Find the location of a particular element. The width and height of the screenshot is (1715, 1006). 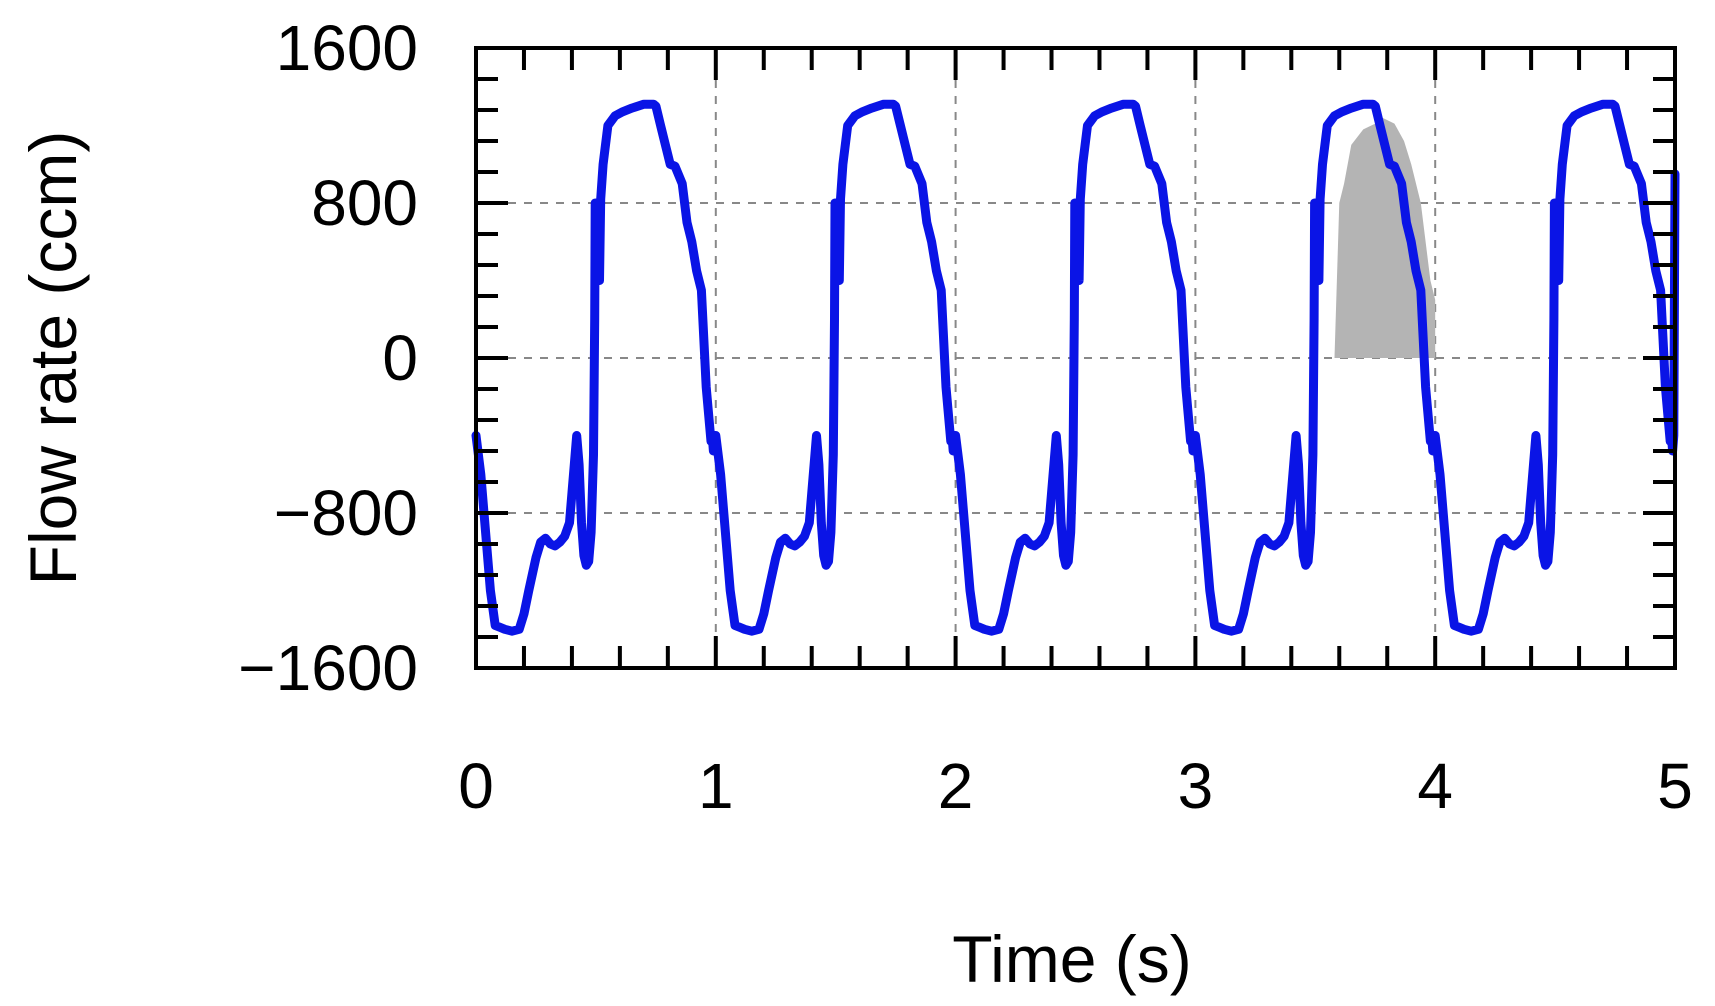

x-tick-label: 1 is located at coordinates (716, 786).